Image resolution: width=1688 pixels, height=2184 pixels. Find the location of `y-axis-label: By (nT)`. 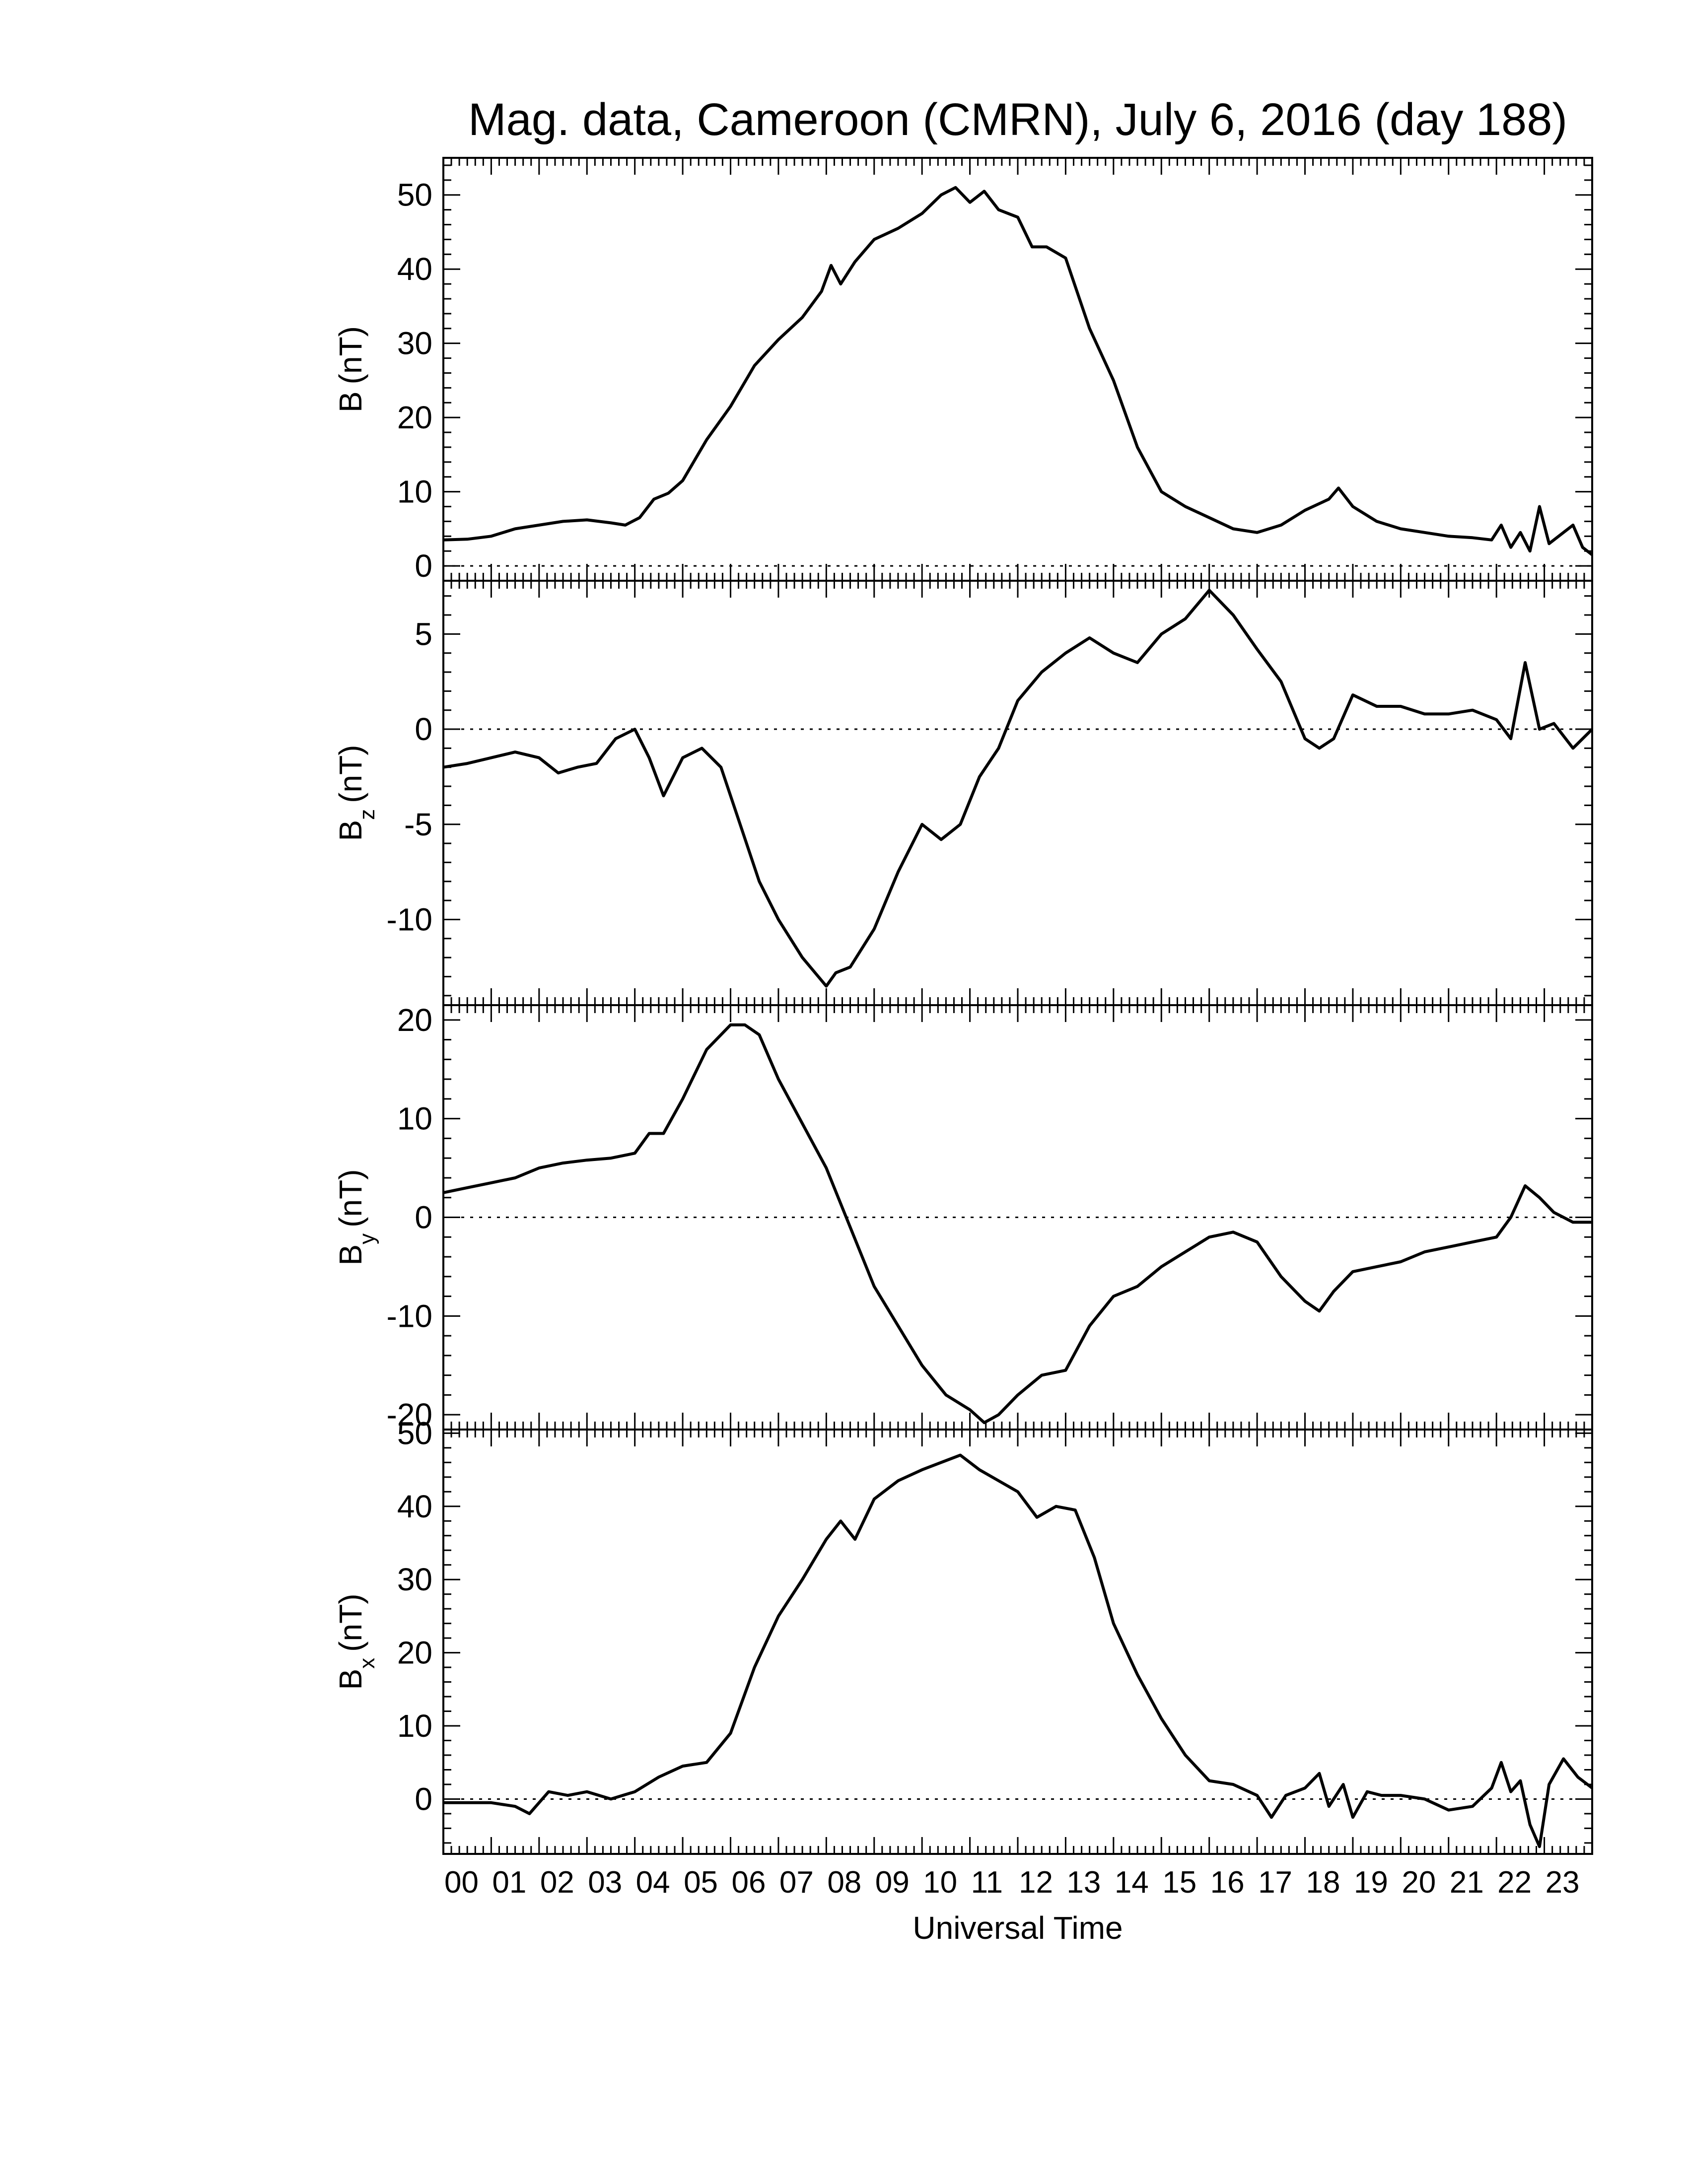

y-axis-label: By (nT) is located at coordinates (356, 1217).